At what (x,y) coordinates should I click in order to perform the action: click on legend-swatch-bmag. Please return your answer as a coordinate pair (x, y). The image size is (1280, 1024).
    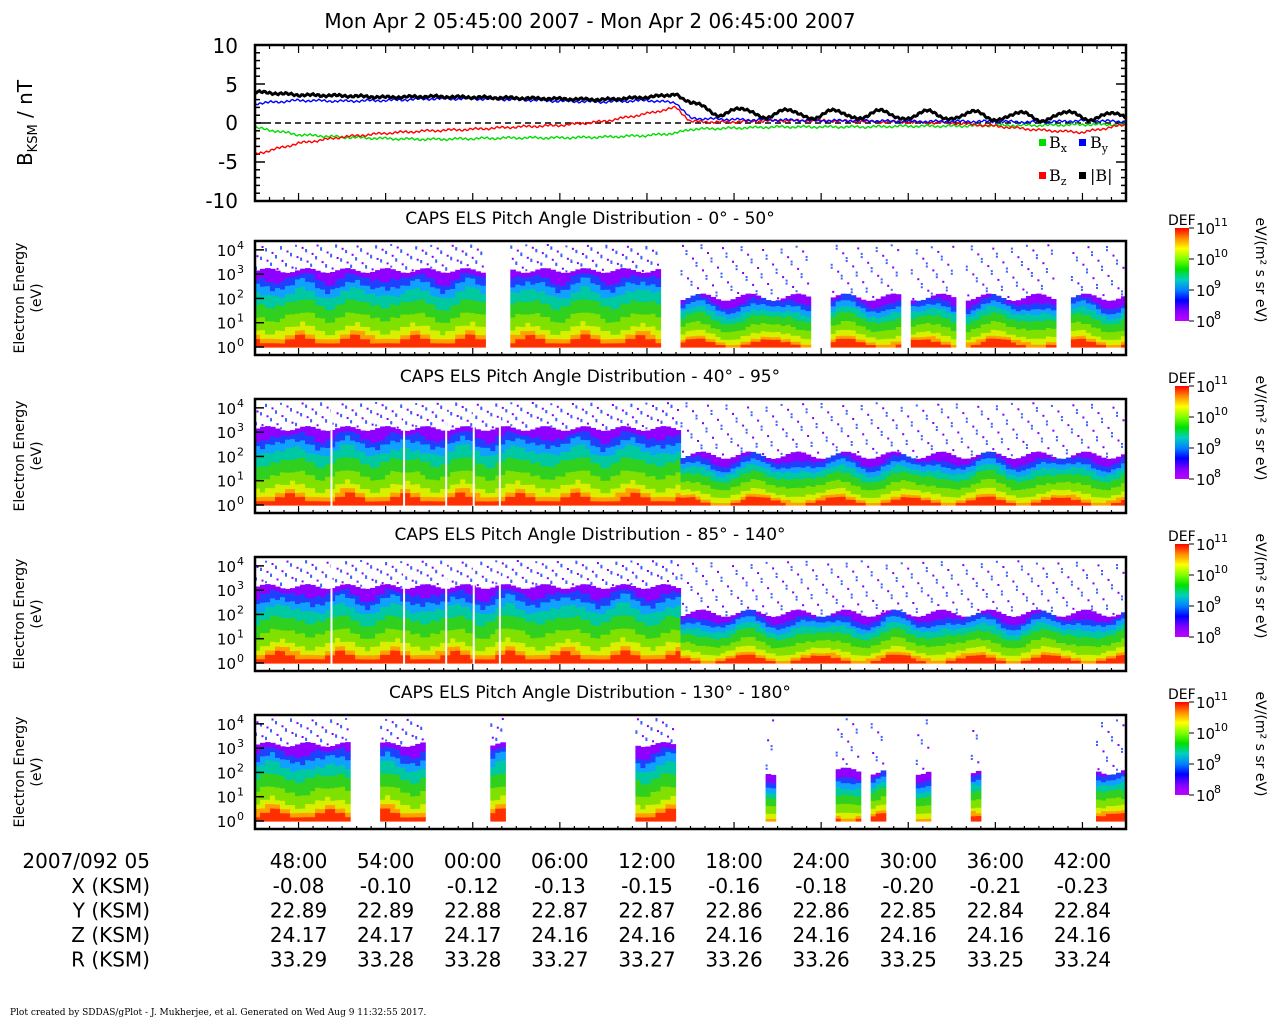
    Looking at the image, I should click on (1082, 175).